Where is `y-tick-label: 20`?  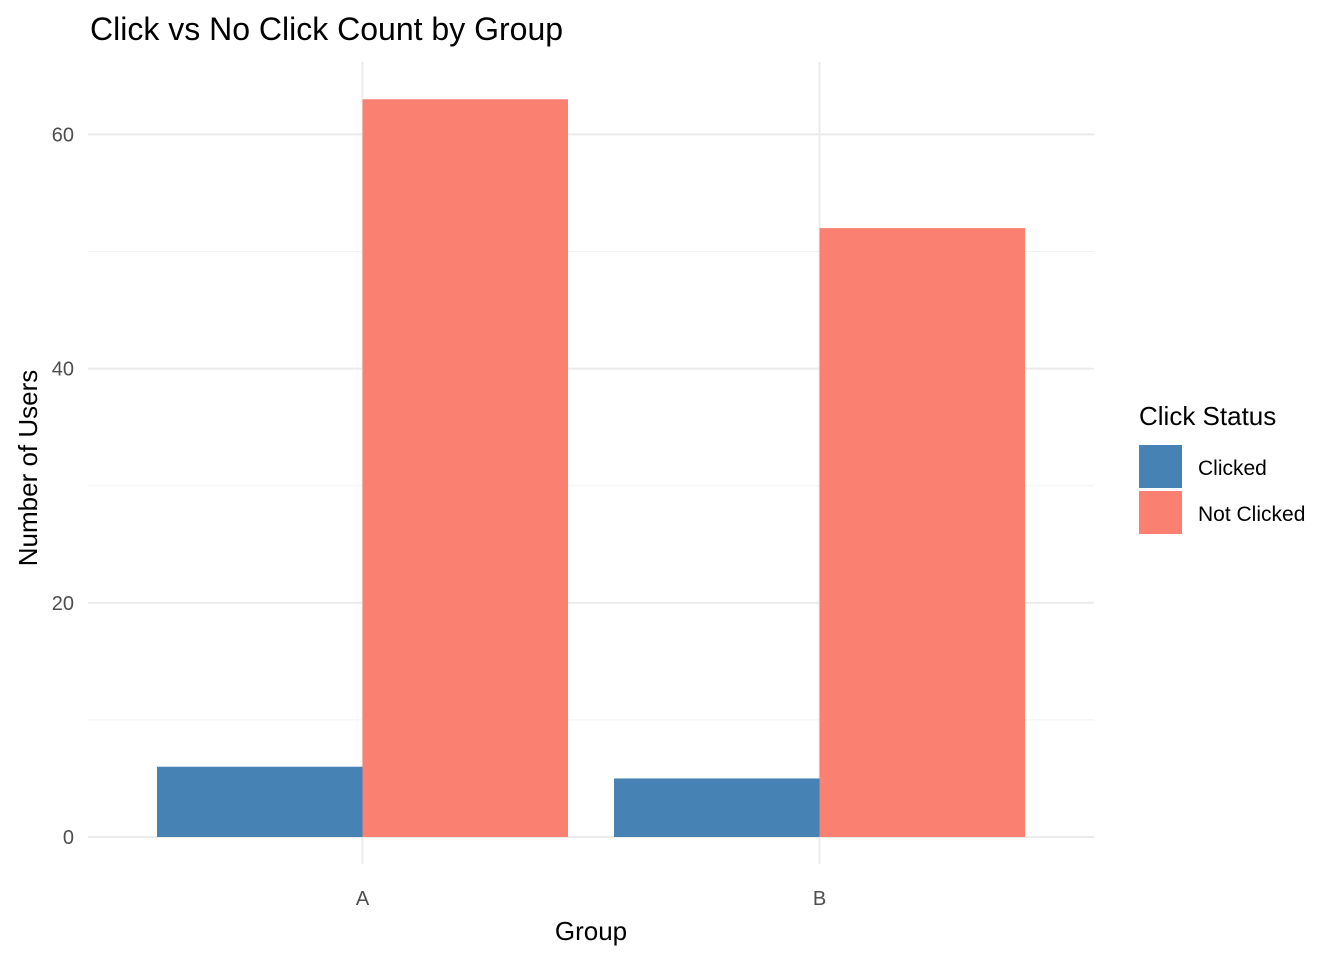 y-tick-label: 20 is located at coordinates (63, 604).